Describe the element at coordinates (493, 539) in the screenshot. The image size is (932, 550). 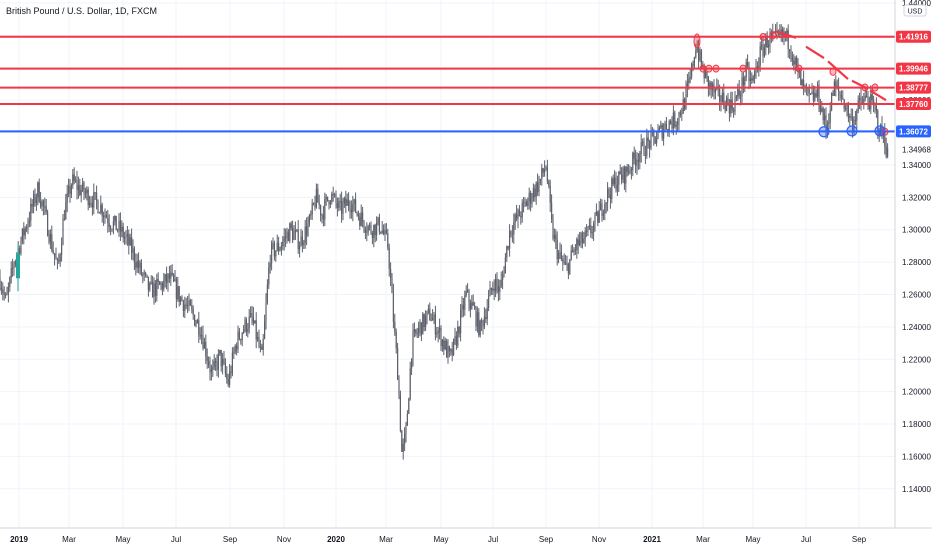
I see `x-tick-label: Jul` at that location.